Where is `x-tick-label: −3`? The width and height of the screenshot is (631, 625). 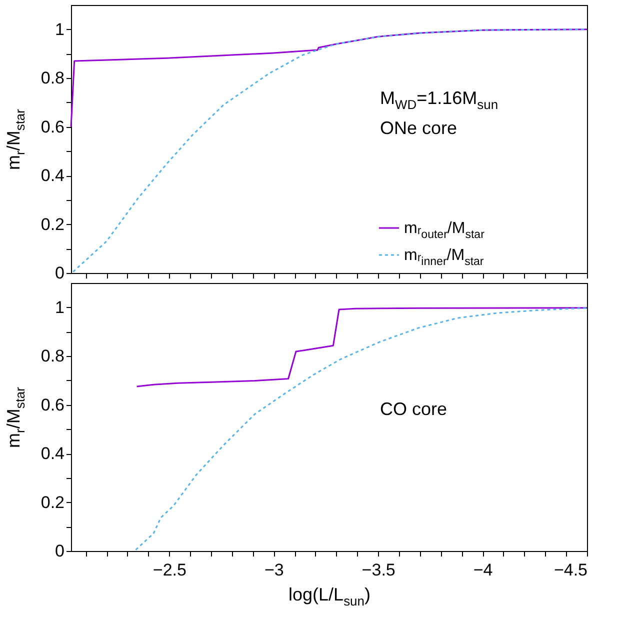 x-tick-label: −3 is located at coordinates (274, 570).